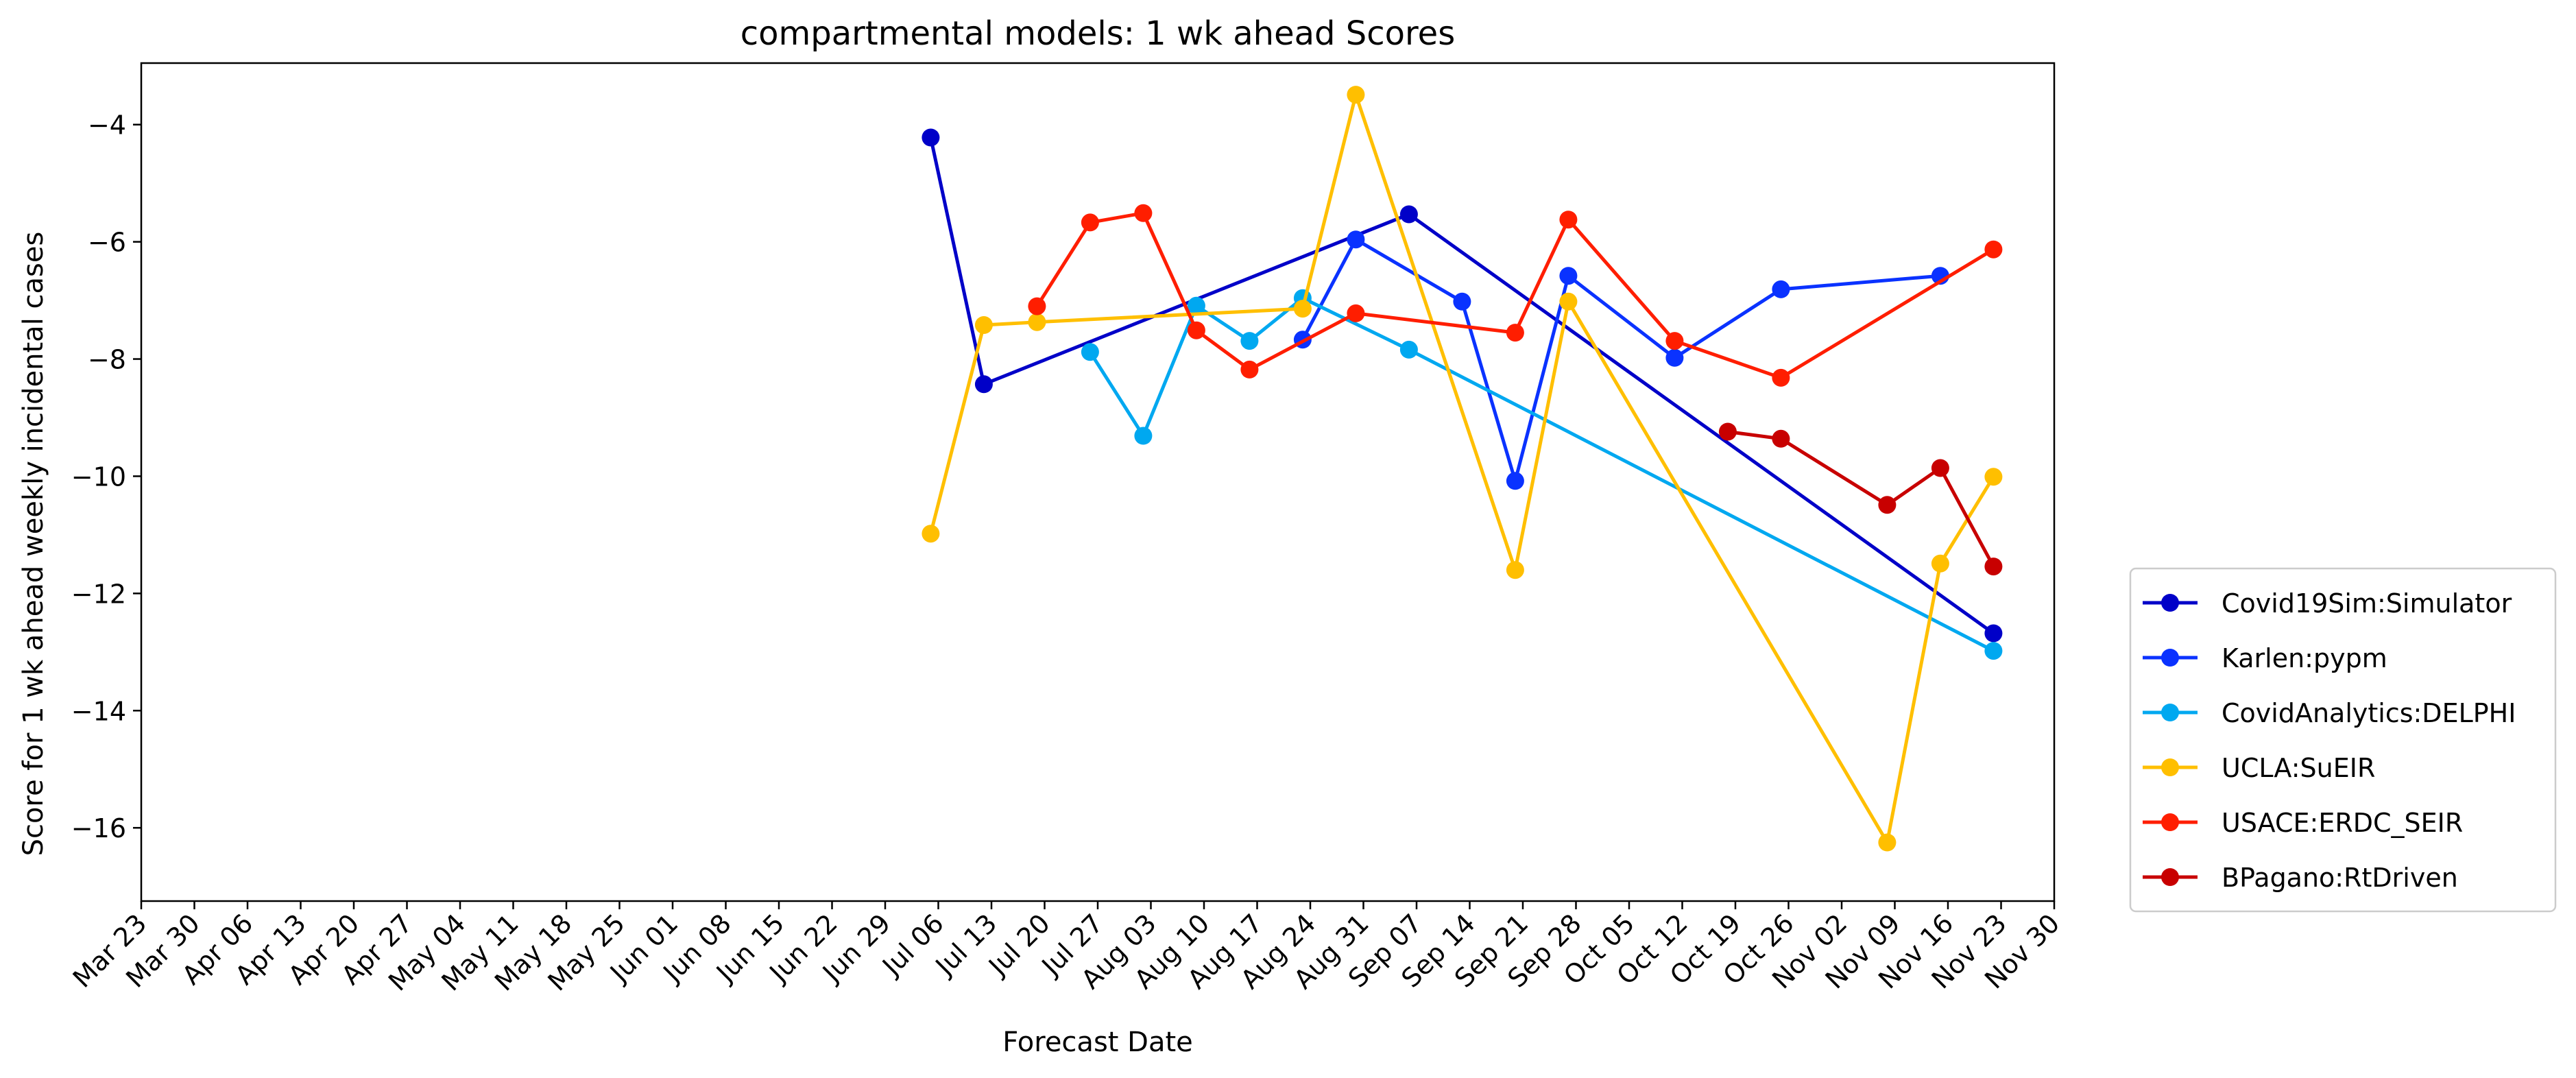 The image size is (2576, 1078). I want to click on legend-item: Karlen:pypm, so click(2265, 658).